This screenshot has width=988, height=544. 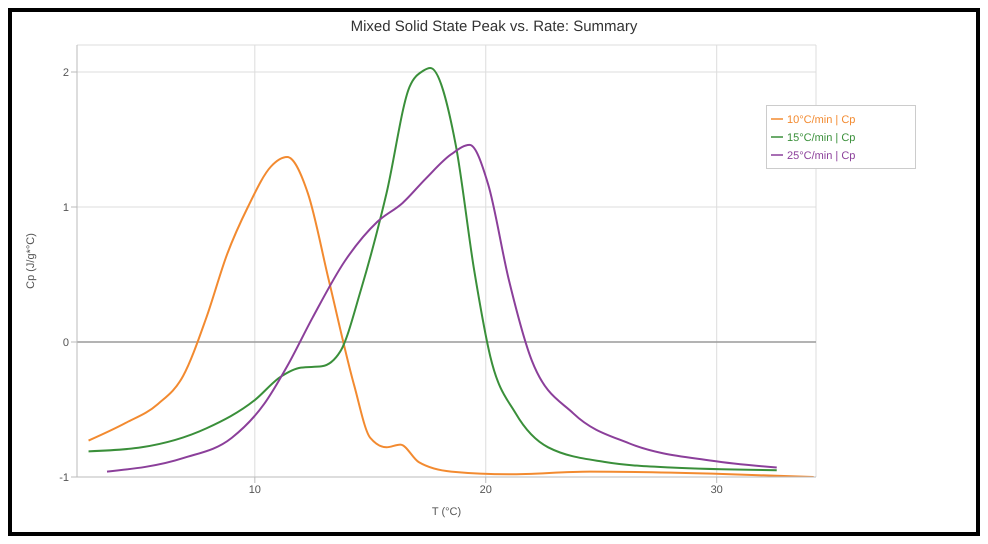 What do you see at coordinates (821, 156) in the screenshot?
I see `legend-label: 25°C/min | Cp` at bounding box center [821, 156].